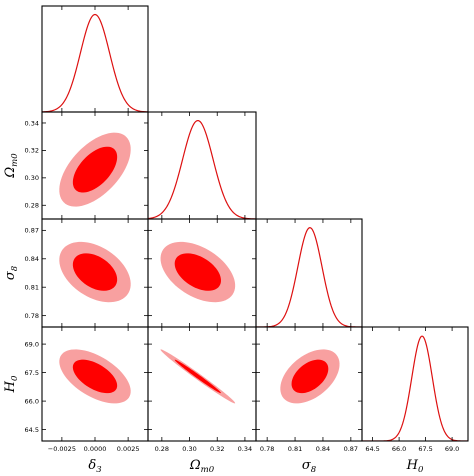 The width and height of the screenshot is (474, 476). I want to click on panel-sigma8-delta3, so click(95, 273).